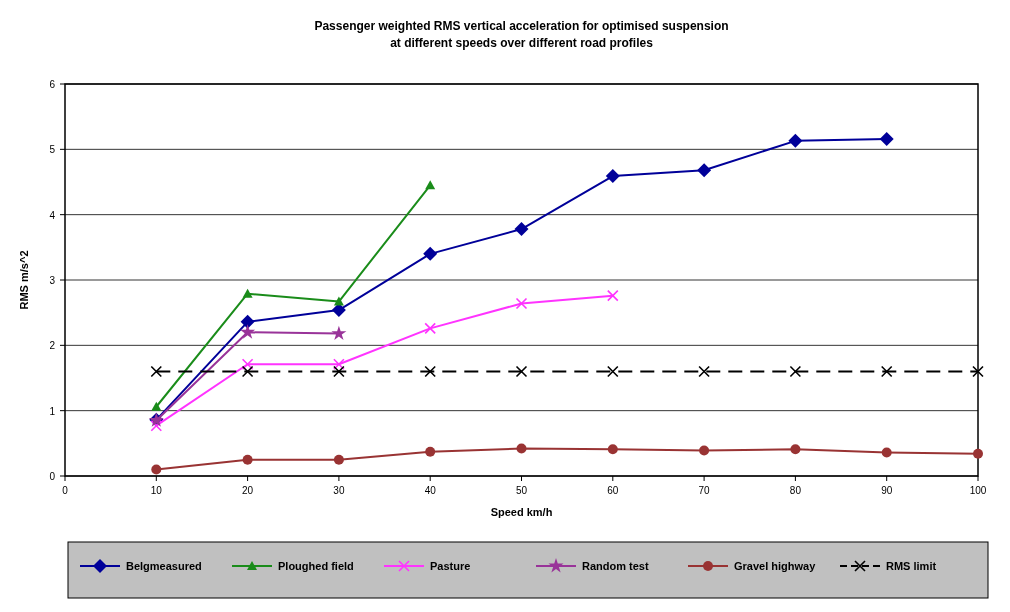 The width and height of the screenshot is (1010, 612). Describe the element at coordinates (978, 490) in the screenshot. I see `x-tick-label: 100` at that location.